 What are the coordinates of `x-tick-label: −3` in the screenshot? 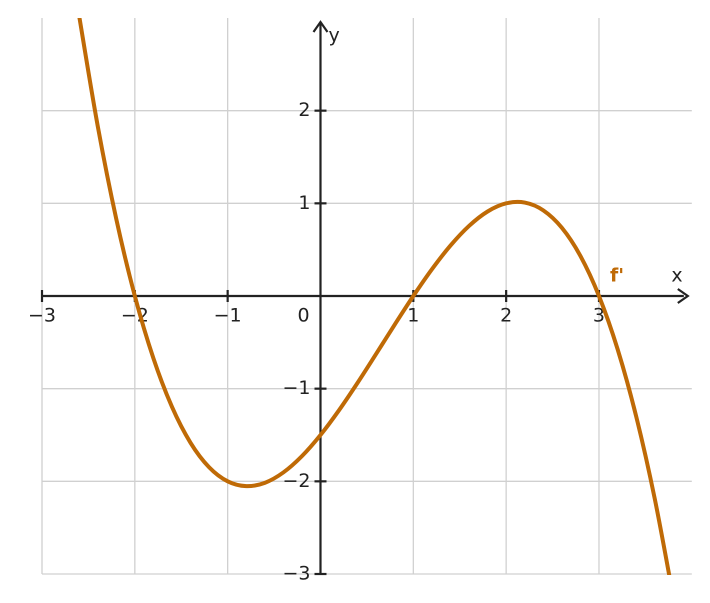 It's located at (42, 316).